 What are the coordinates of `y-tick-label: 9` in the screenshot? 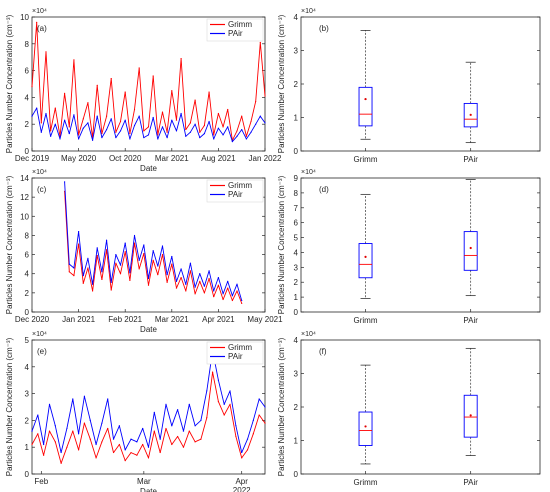 It's located at (296, 178).